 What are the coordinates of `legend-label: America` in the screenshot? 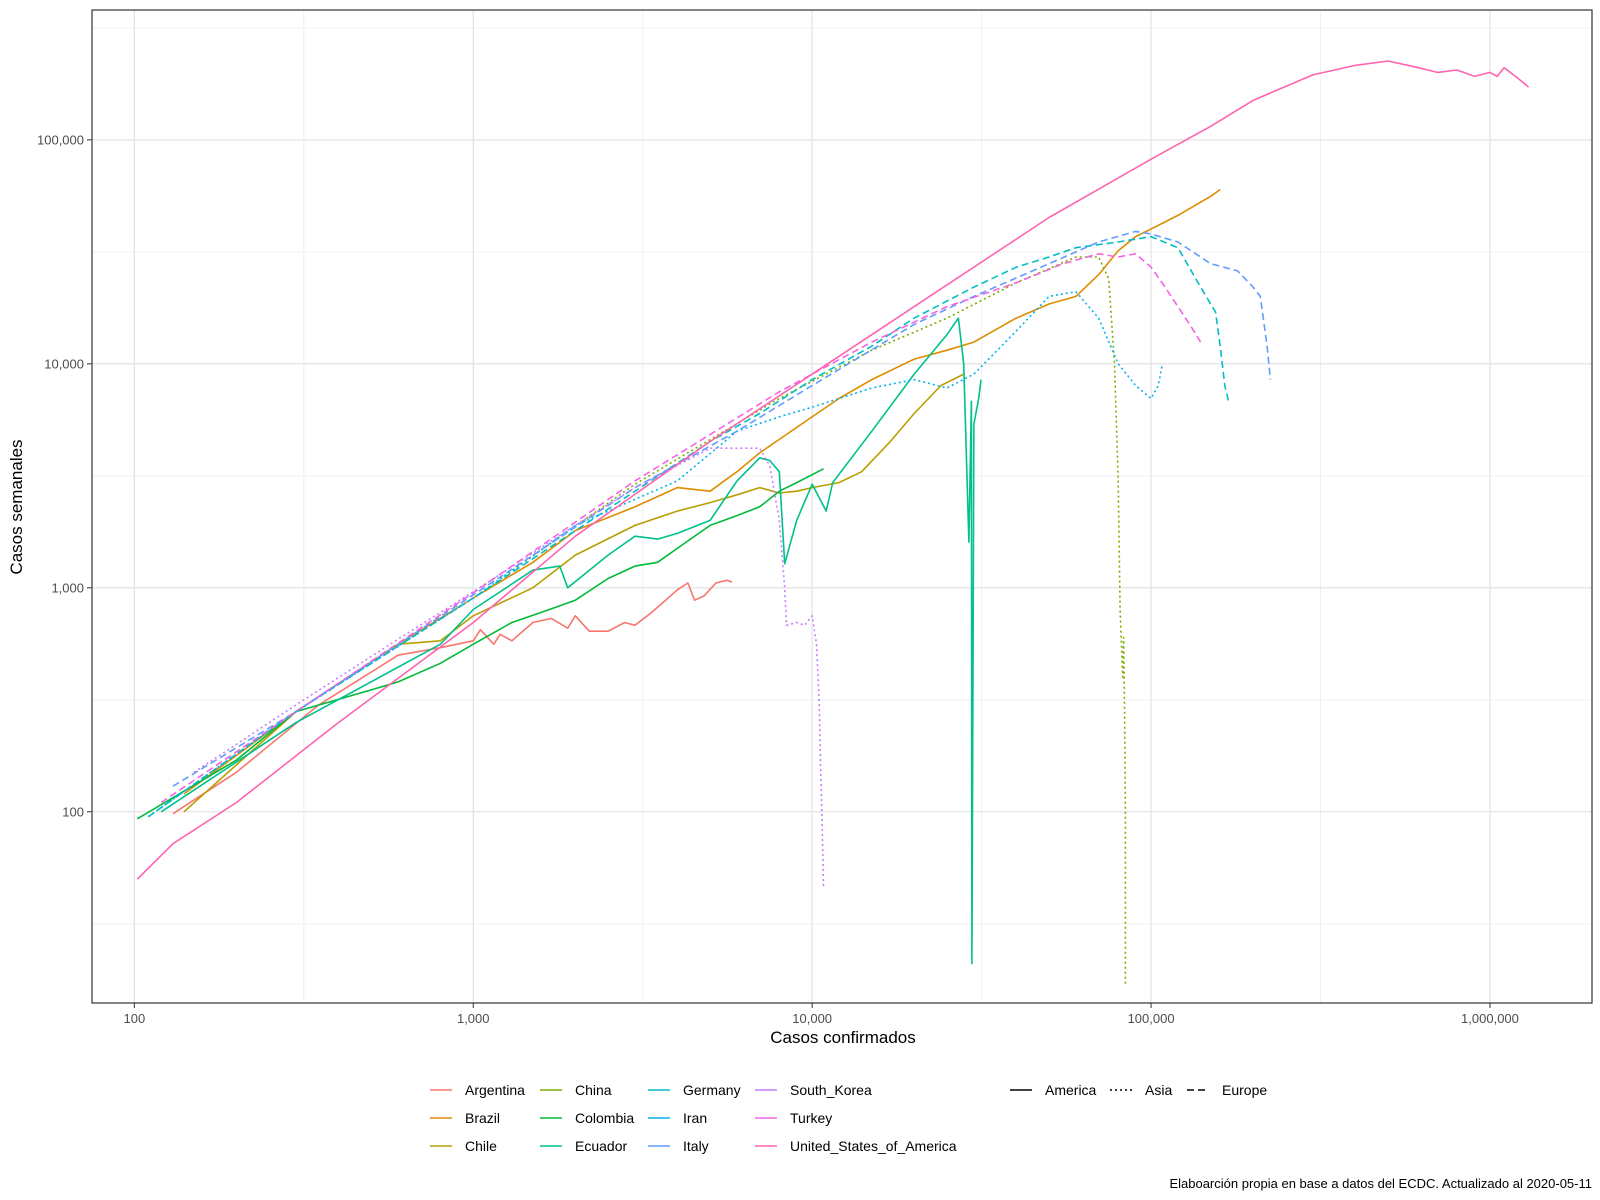 It's located at (1071, 1090).